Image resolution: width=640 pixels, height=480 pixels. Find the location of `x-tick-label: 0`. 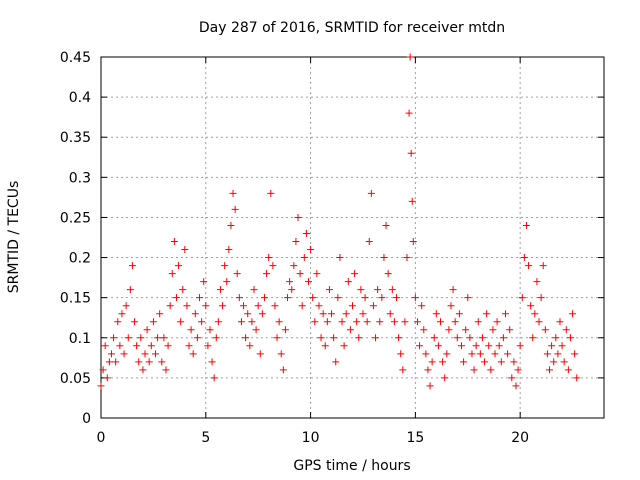

x-tick-label: 0 is located at coordinates (101, 438).